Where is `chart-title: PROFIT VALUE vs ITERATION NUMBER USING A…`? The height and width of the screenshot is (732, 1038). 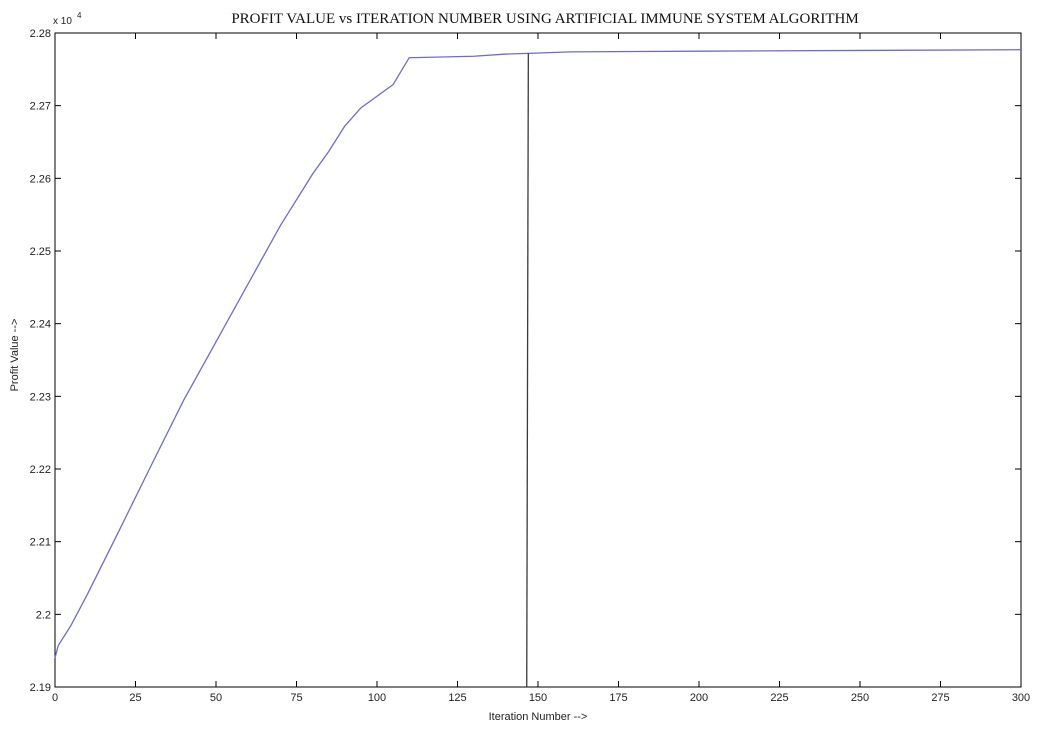
chart-title: PROFIT VALUE vs ITERATION NUMBER USING A… is located at coordinates (544, 19).